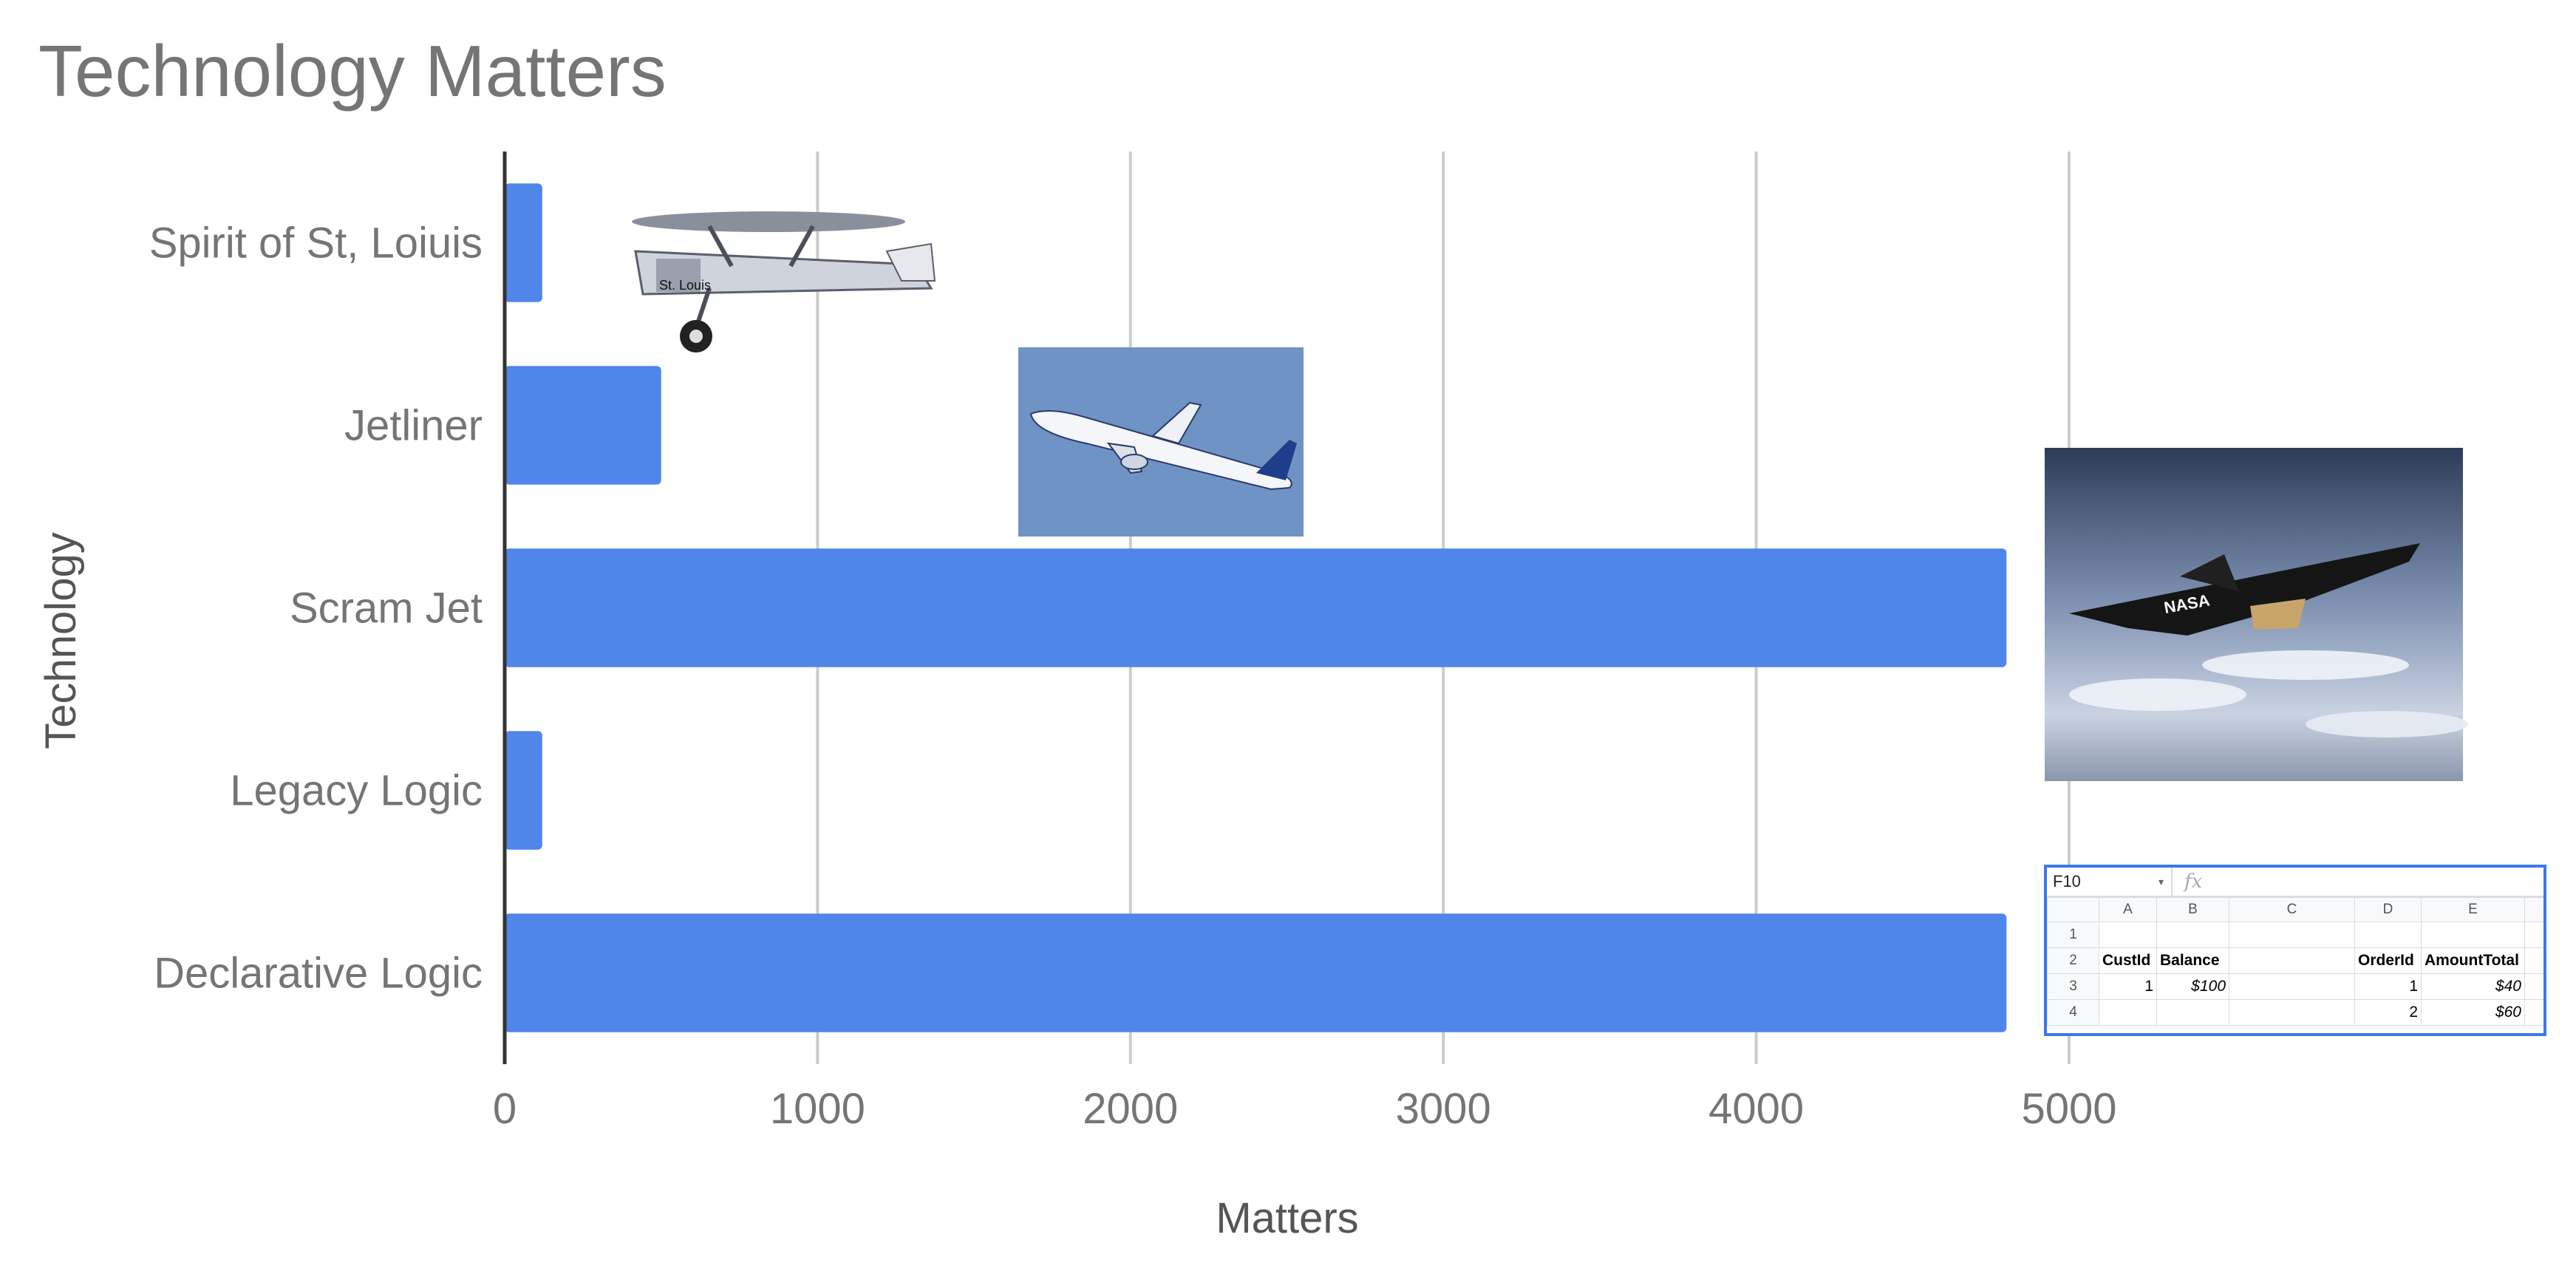 The width and height of the screenshot is (2576, 1277). What do you see at coordinates (505, 1109) in the screenshot?
I see `x-tick-label: 0` at bounding box center [505, 1109].